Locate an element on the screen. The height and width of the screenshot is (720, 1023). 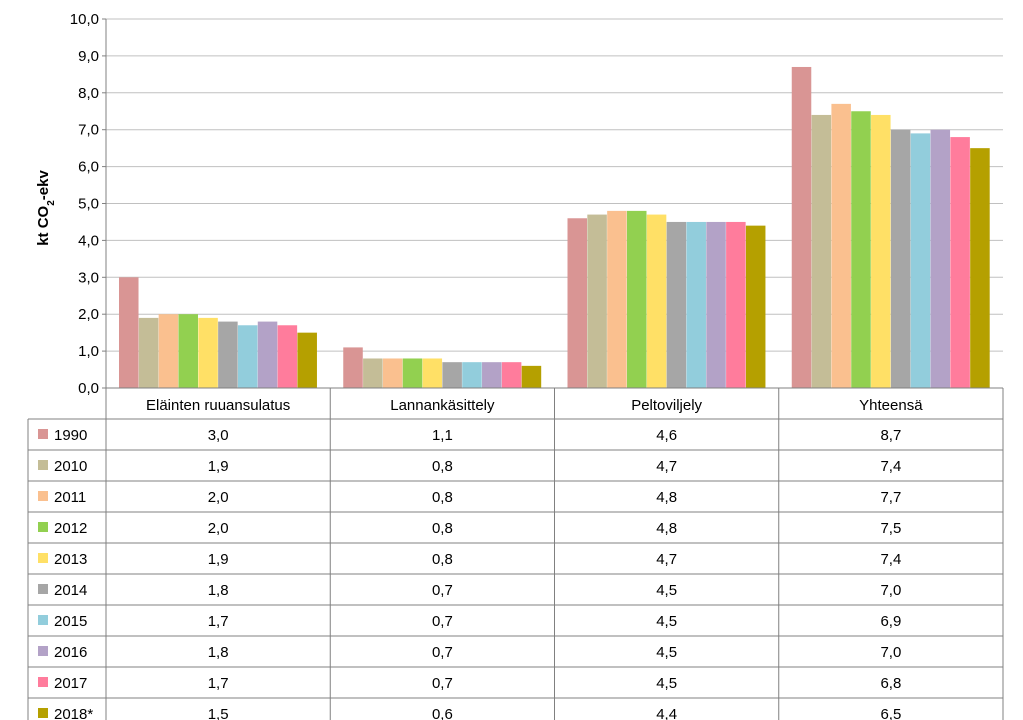
legend-label: 2011 is located at coordinates (70, 497).